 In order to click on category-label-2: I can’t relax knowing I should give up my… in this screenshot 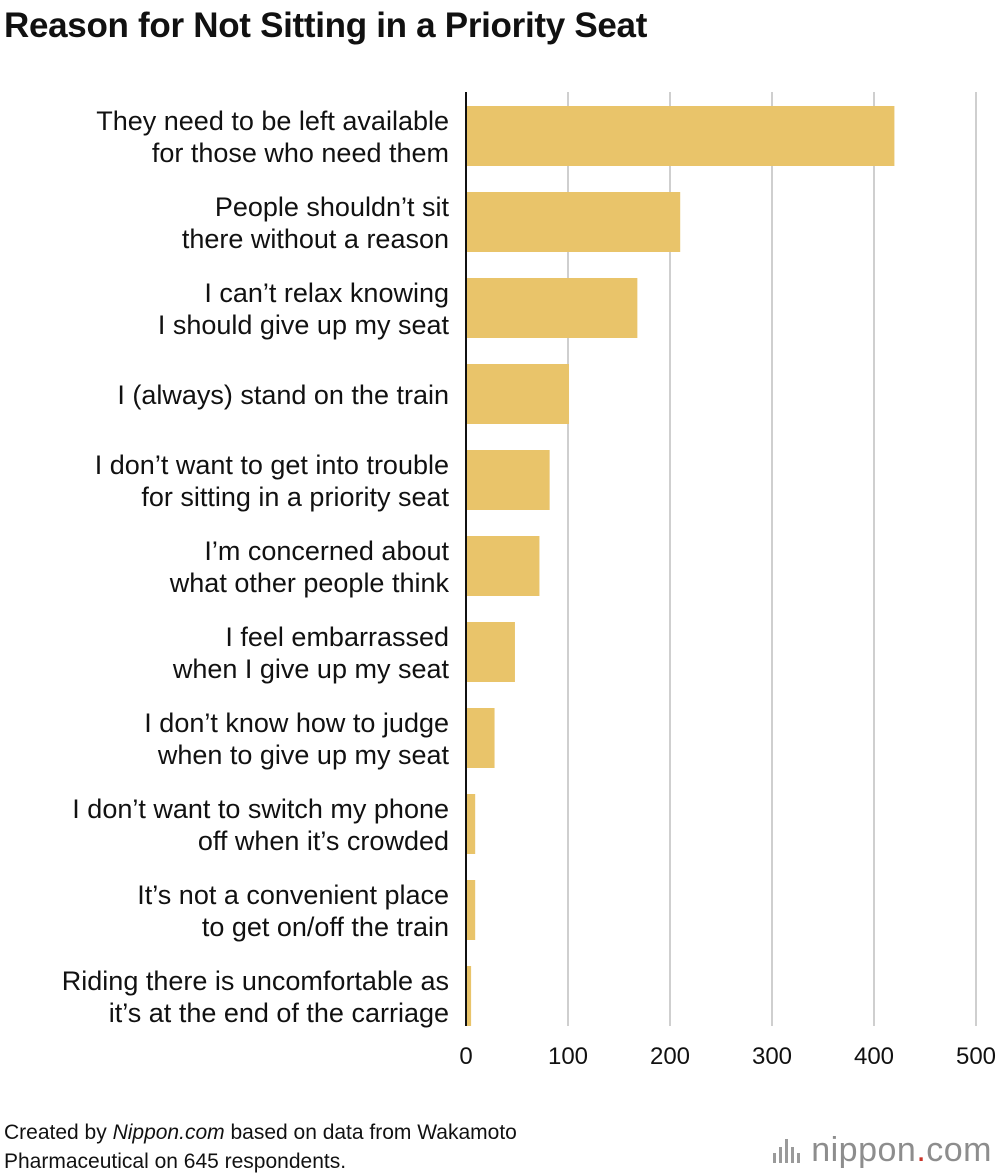, I will do `click(304, 309)`.